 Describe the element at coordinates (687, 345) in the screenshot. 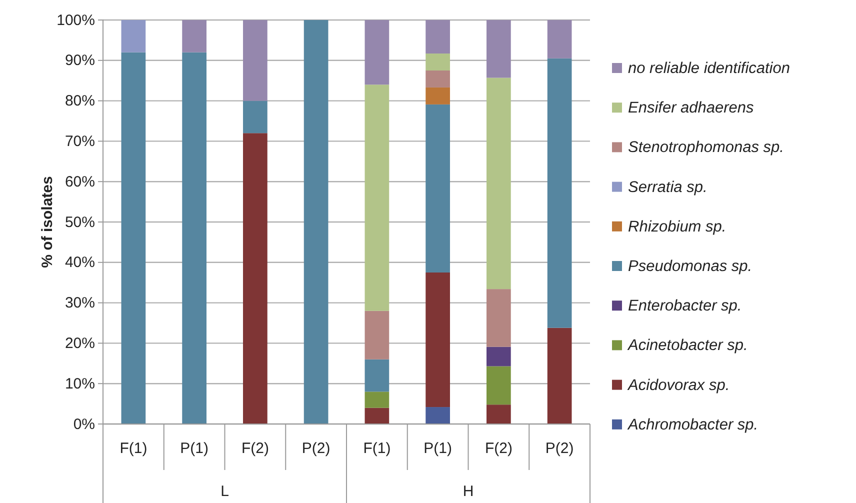

I see `legend-label: Acinetobacter sp.` at that location.